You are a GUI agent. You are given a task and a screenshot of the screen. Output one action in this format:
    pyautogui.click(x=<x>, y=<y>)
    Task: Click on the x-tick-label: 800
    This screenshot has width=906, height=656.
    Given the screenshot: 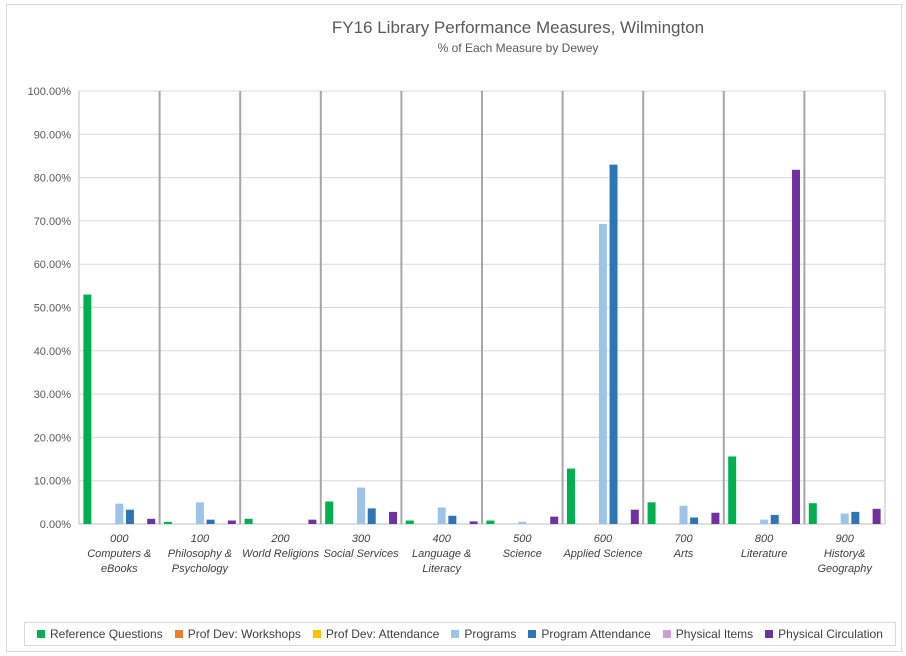 What is the action you would take?
    pyautogui.click(x=764, y=539)
    